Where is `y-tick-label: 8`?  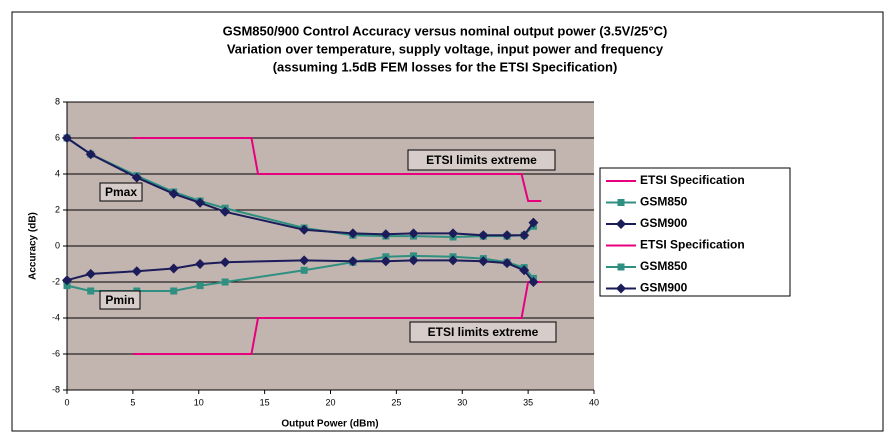
y-tick-label: 8 is located at coordinates (57, 101).